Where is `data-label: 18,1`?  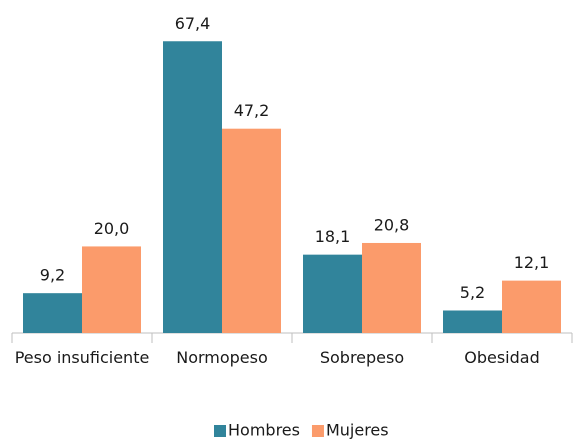
data-label: 18,1 is located at coordinates (333, 236).